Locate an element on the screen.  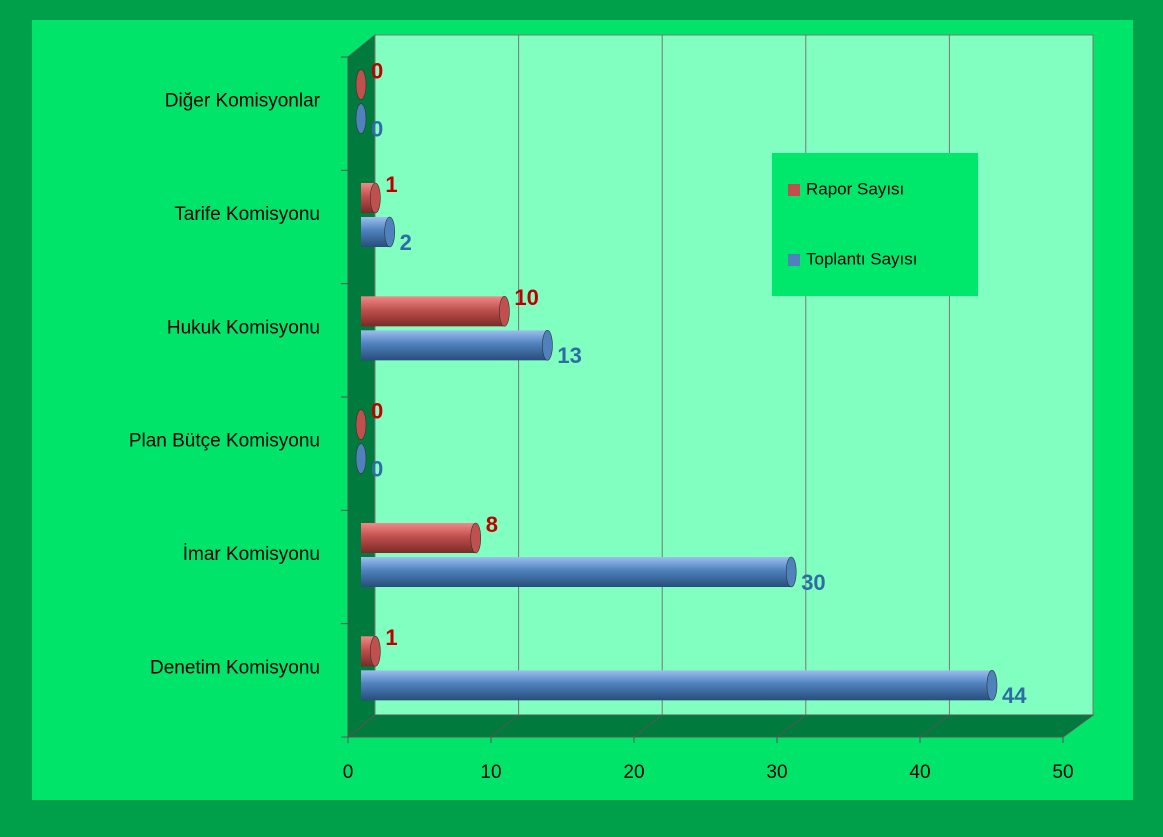
category-label: İmar Komisyonu is located at coordinates (251, 554).